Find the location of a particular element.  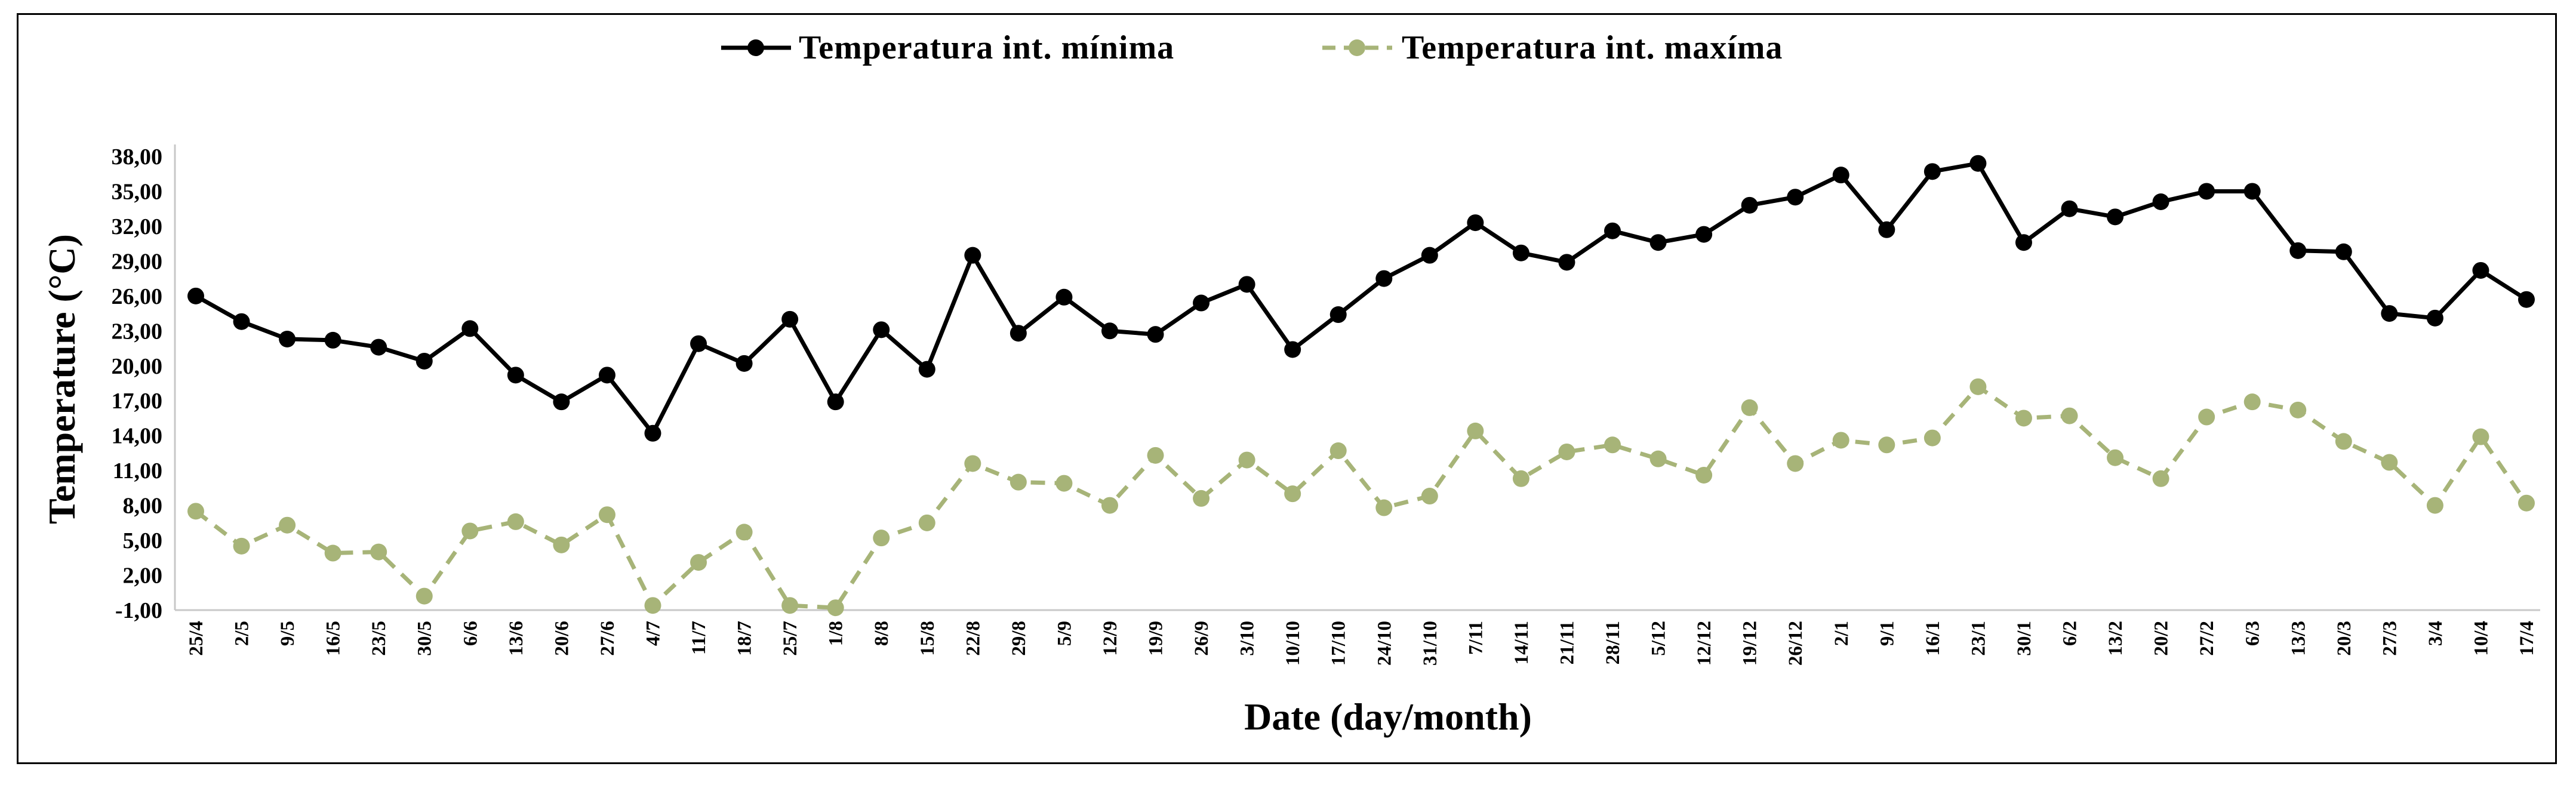

legend-item-maxima: Temperatura int. maxíma is located at coordinates (1552, 47).